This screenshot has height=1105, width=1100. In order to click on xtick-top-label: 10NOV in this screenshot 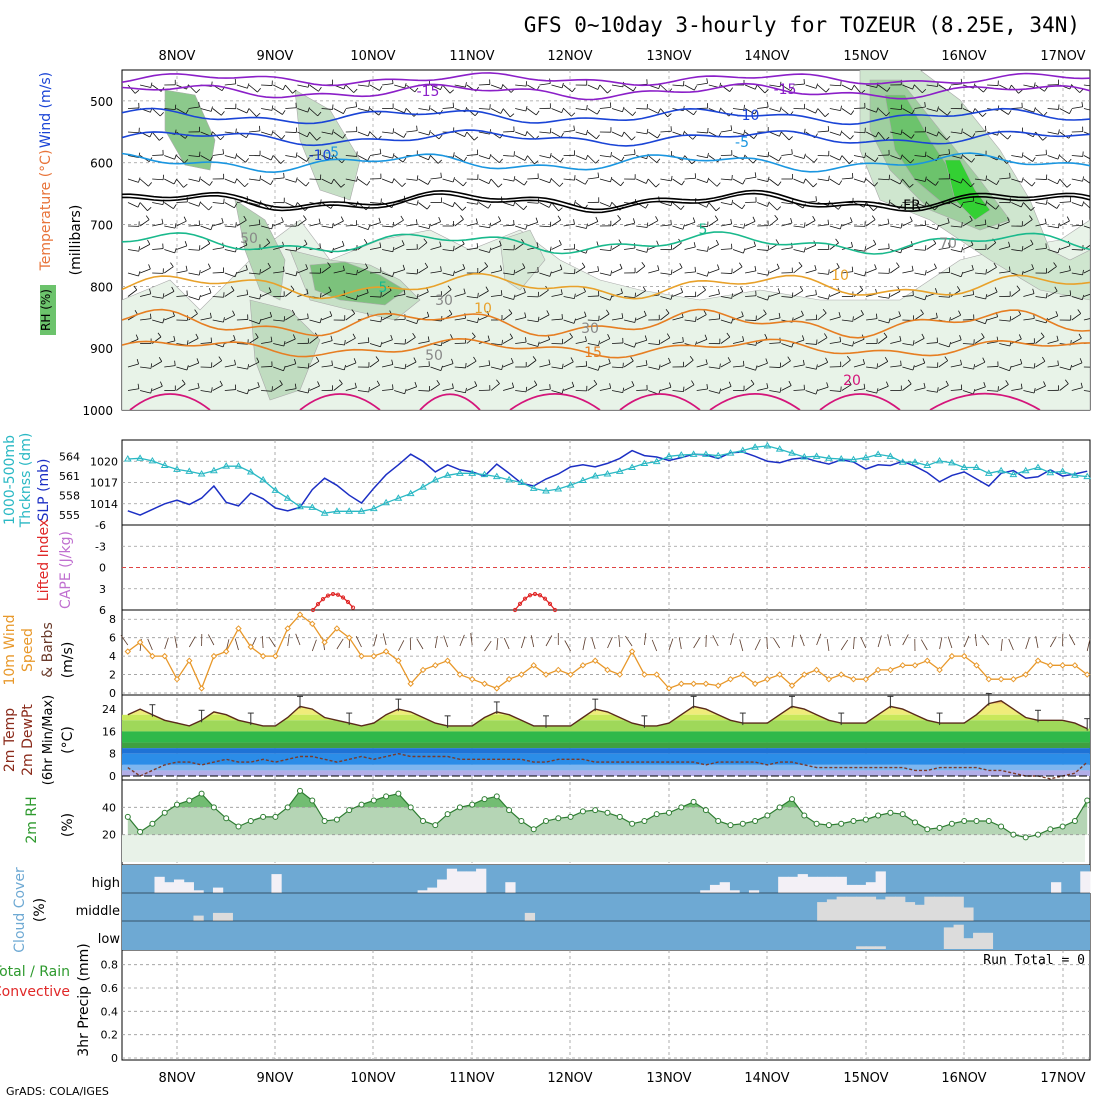, I will do `click(372, 56)`.